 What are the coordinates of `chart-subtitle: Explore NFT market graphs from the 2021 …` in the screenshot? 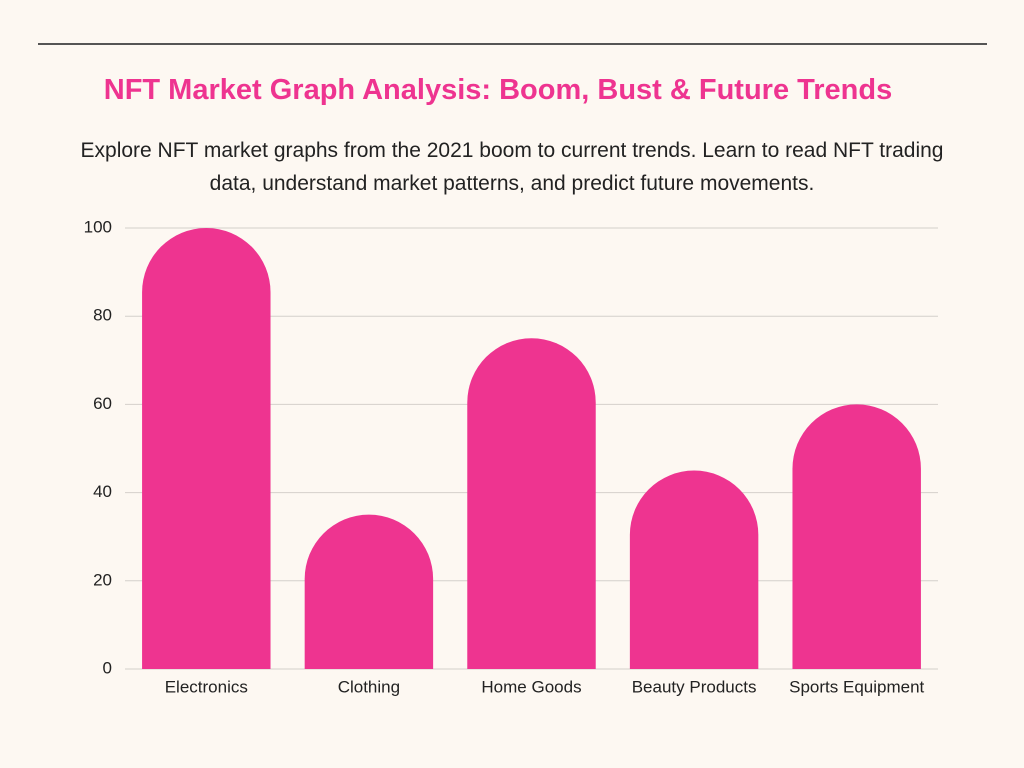 It's located at (512, 167).